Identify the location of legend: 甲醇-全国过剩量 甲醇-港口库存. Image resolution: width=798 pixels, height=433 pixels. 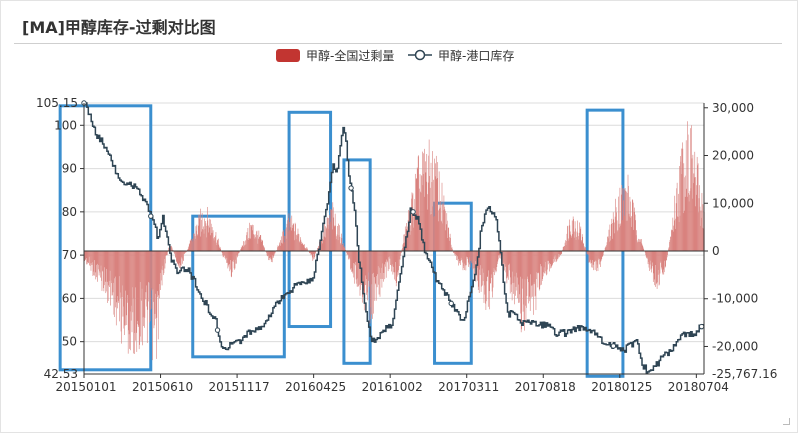
(395, 55).